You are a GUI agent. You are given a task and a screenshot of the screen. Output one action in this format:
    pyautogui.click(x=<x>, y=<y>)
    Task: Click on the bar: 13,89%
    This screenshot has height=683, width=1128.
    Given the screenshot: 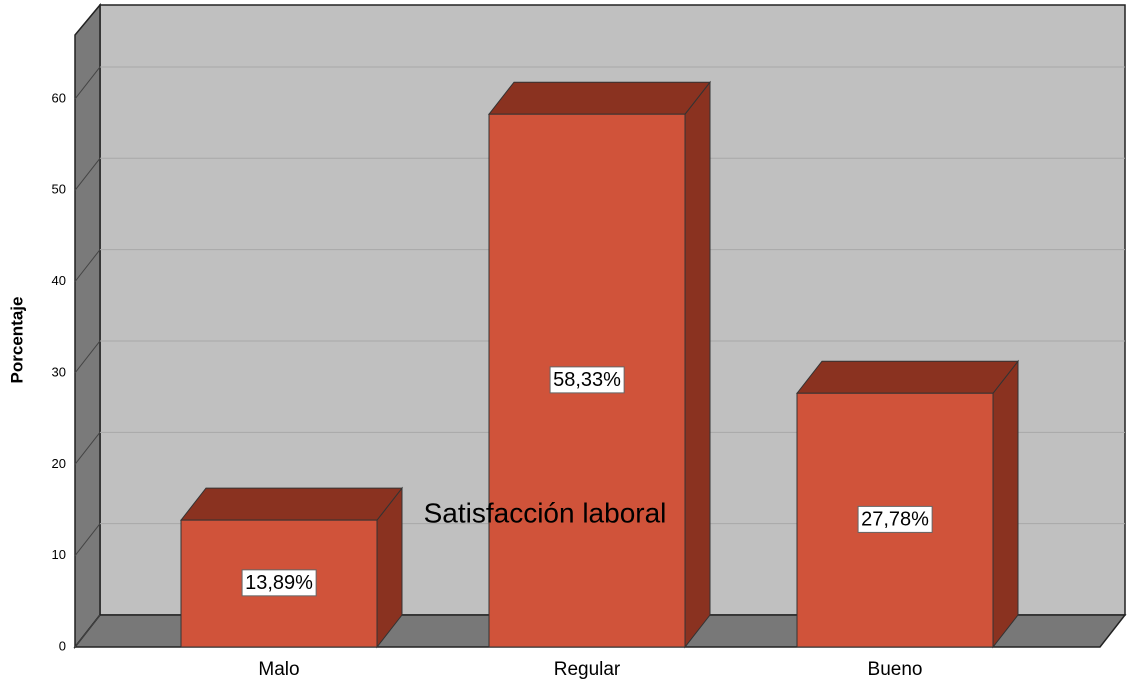 What is the action you would take?
    pyautogui.click(x=291, y=567)
    